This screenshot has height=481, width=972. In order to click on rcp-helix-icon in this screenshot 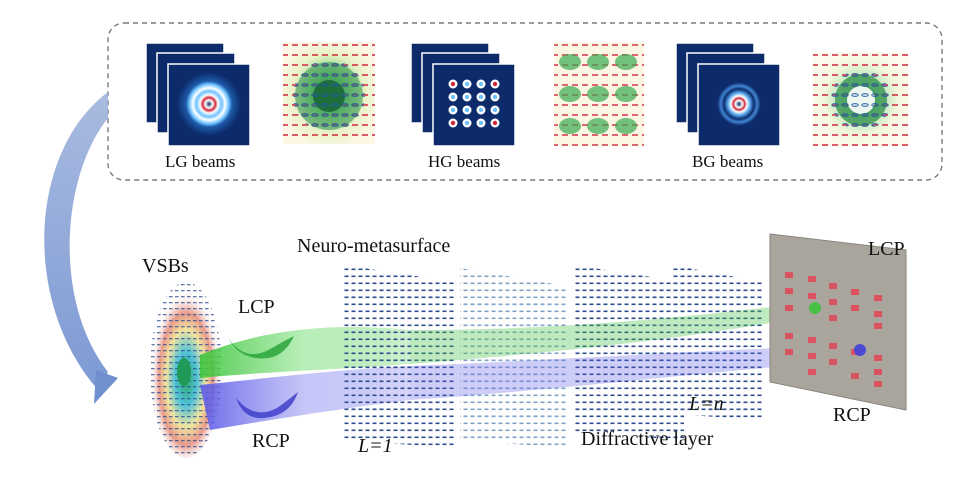, I will do `click(267, 405)`.